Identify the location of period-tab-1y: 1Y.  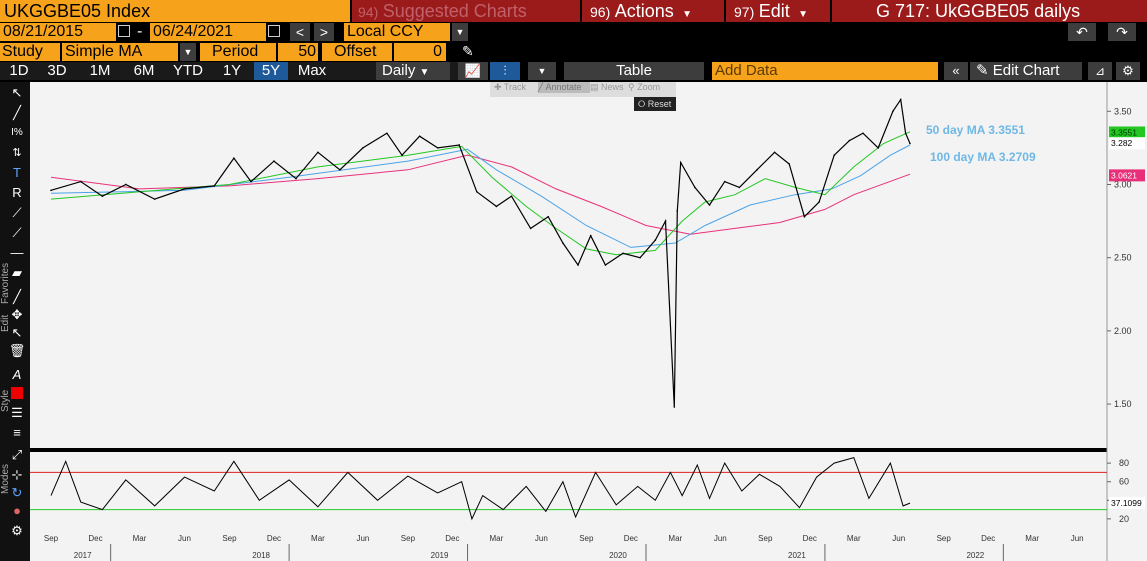
(232, 70).